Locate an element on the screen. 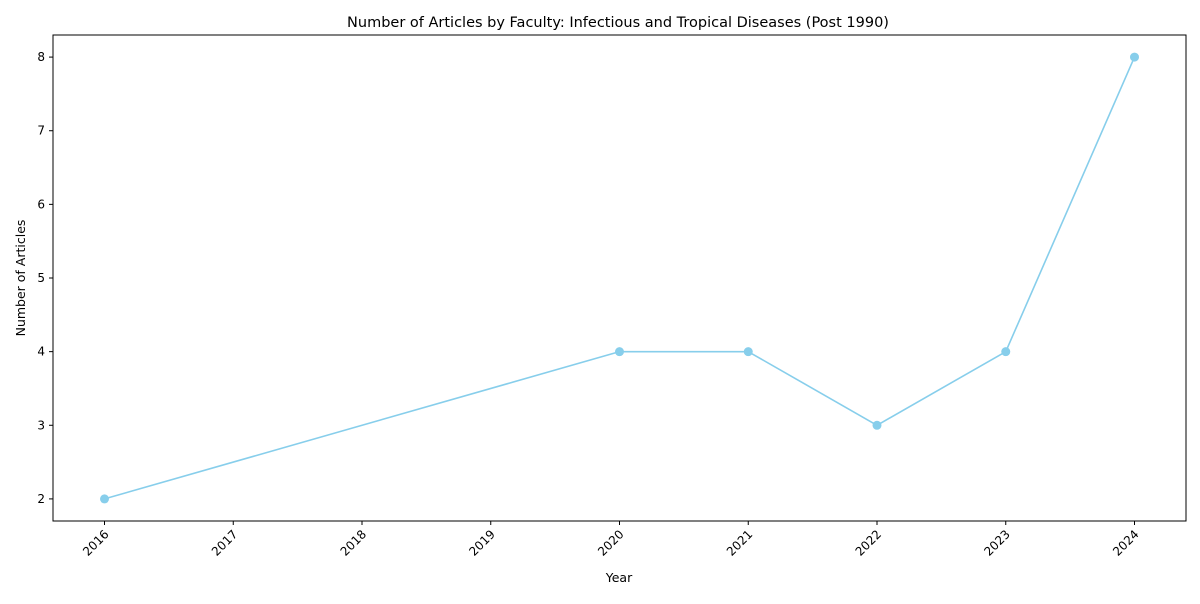  y-axis: 2 3 4 5 6 7 8 is located at coordinates (45, 278).